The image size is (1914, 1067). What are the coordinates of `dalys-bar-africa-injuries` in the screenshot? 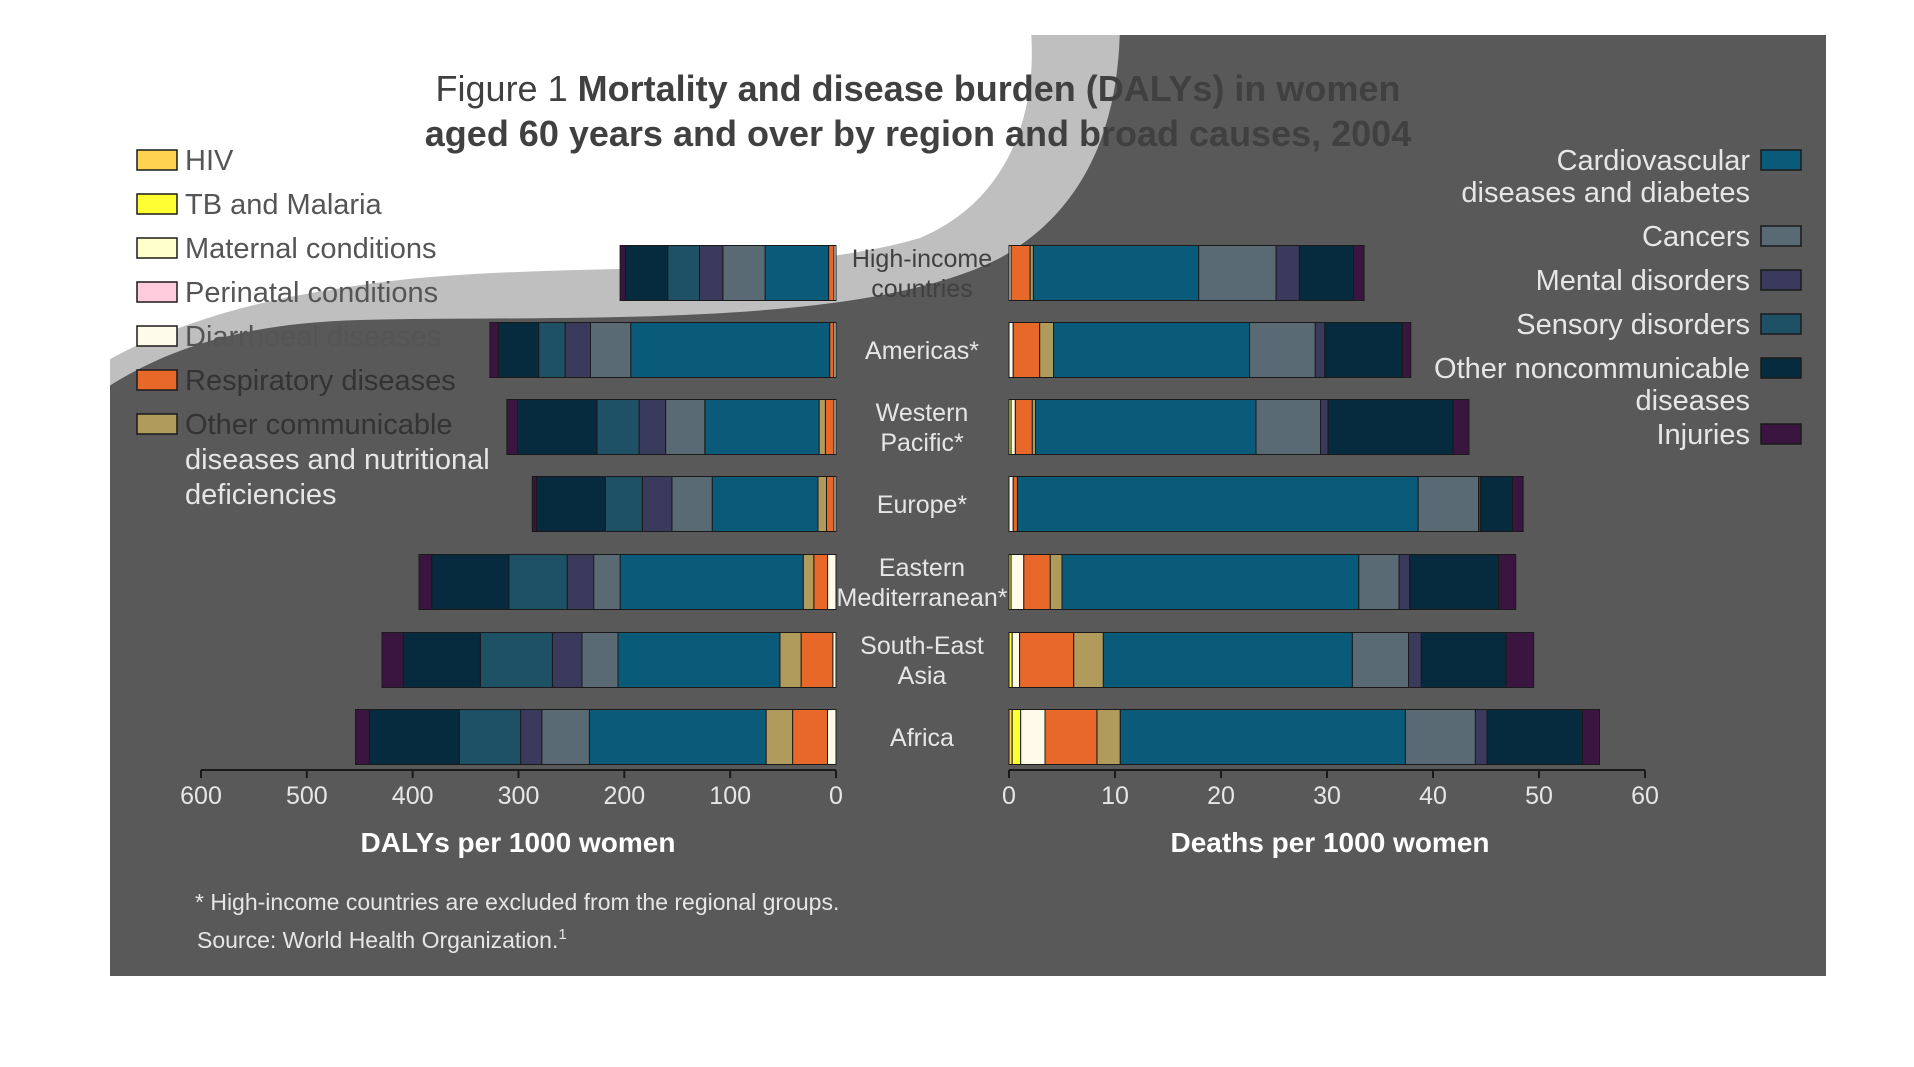 It's located at (362, 737).